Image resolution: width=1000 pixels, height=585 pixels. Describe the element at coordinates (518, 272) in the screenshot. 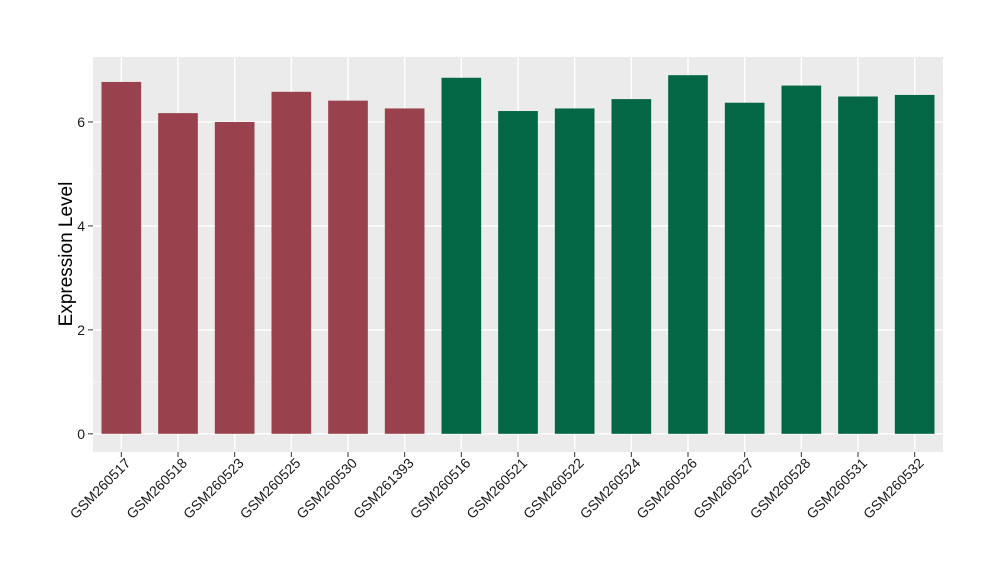

I see `bar-gsm260521` at that location.